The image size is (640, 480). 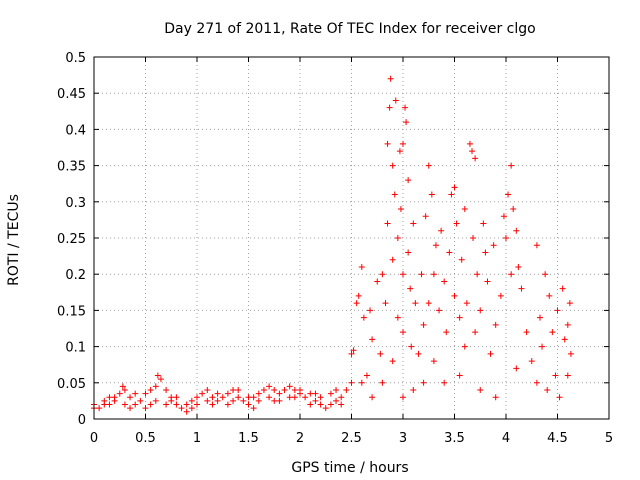 I want to click on y-tick-label: 0.3, so click(x=75, y=203).